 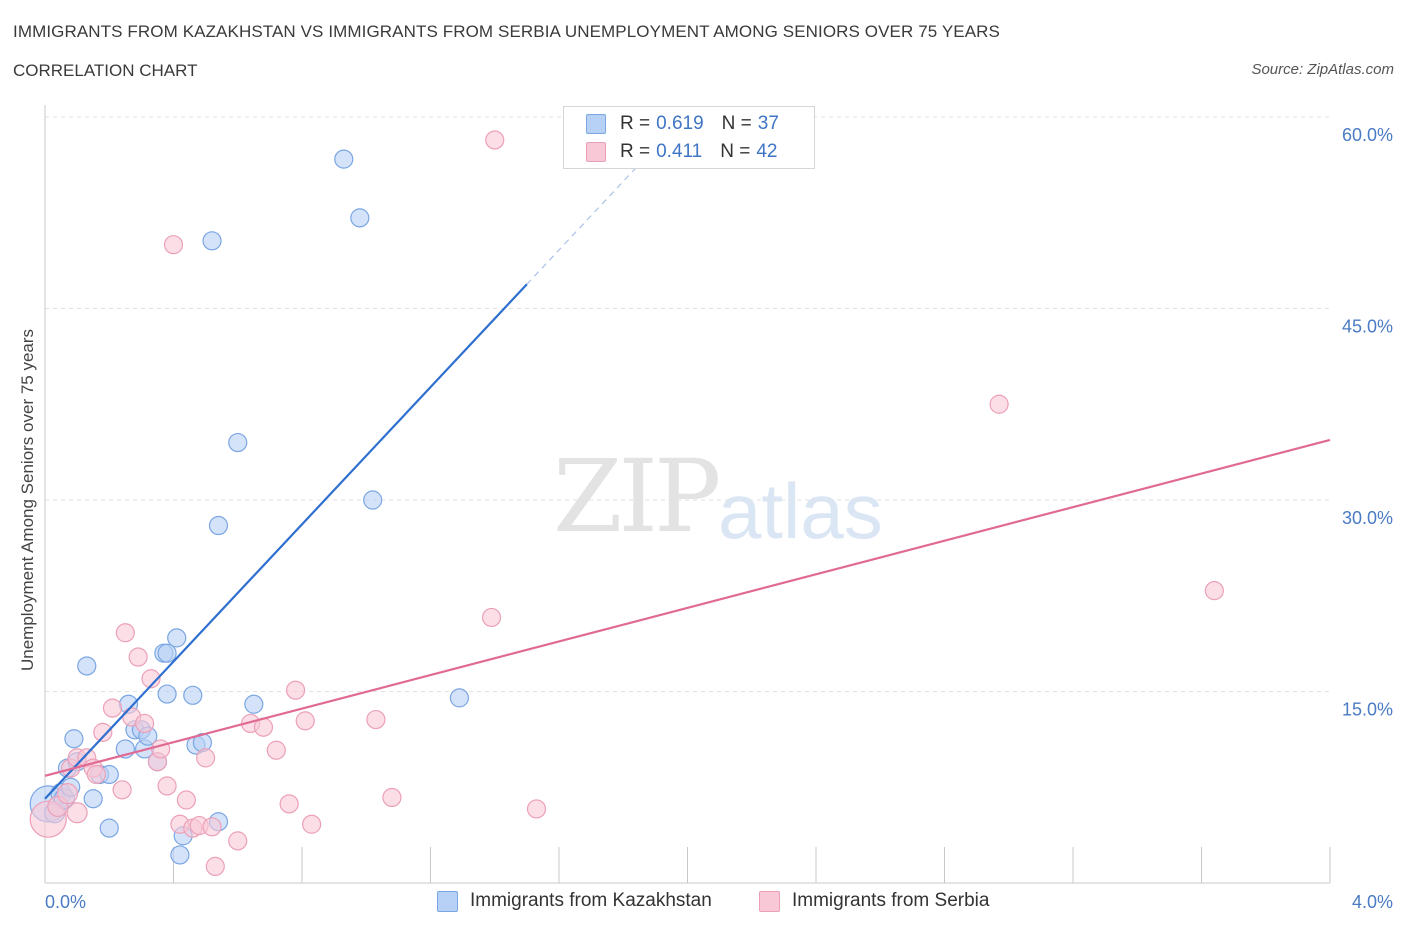 What do you see at coordinates (767, 151) in the screenshot?
I see `legend-n-value: 42` at bounding box center [767, 151].